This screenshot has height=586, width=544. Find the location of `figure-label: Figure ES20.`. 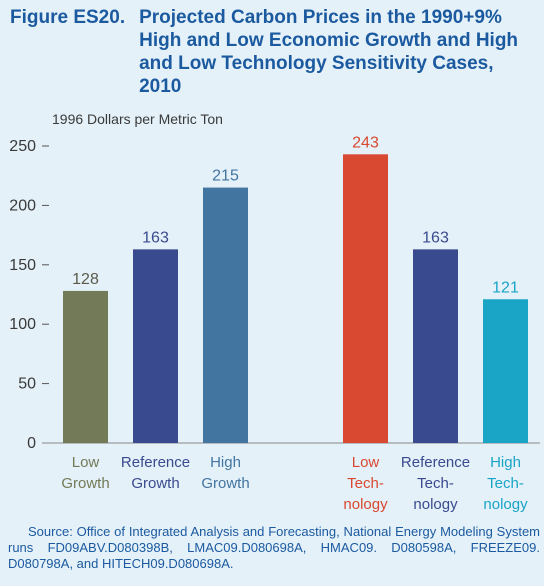

figure-label: Figure ES20. is located at coordinates (68, 17).